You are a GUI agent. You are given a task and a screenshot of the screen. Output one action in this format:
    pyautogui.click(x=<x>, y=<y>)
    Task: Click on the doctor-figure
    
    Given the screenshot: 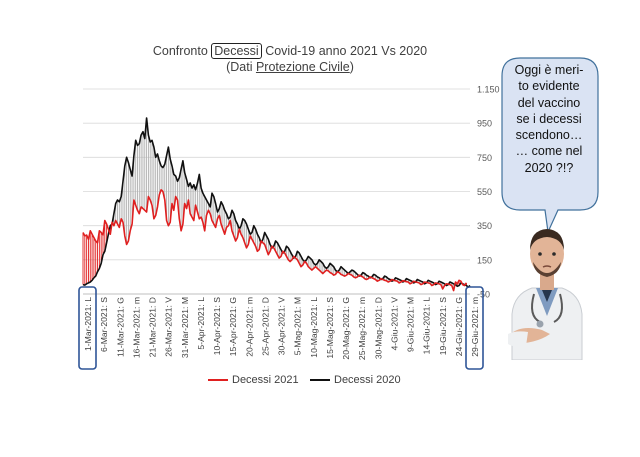 What is the action you would take?
    pyautogui.click(x=545, y=294)
    